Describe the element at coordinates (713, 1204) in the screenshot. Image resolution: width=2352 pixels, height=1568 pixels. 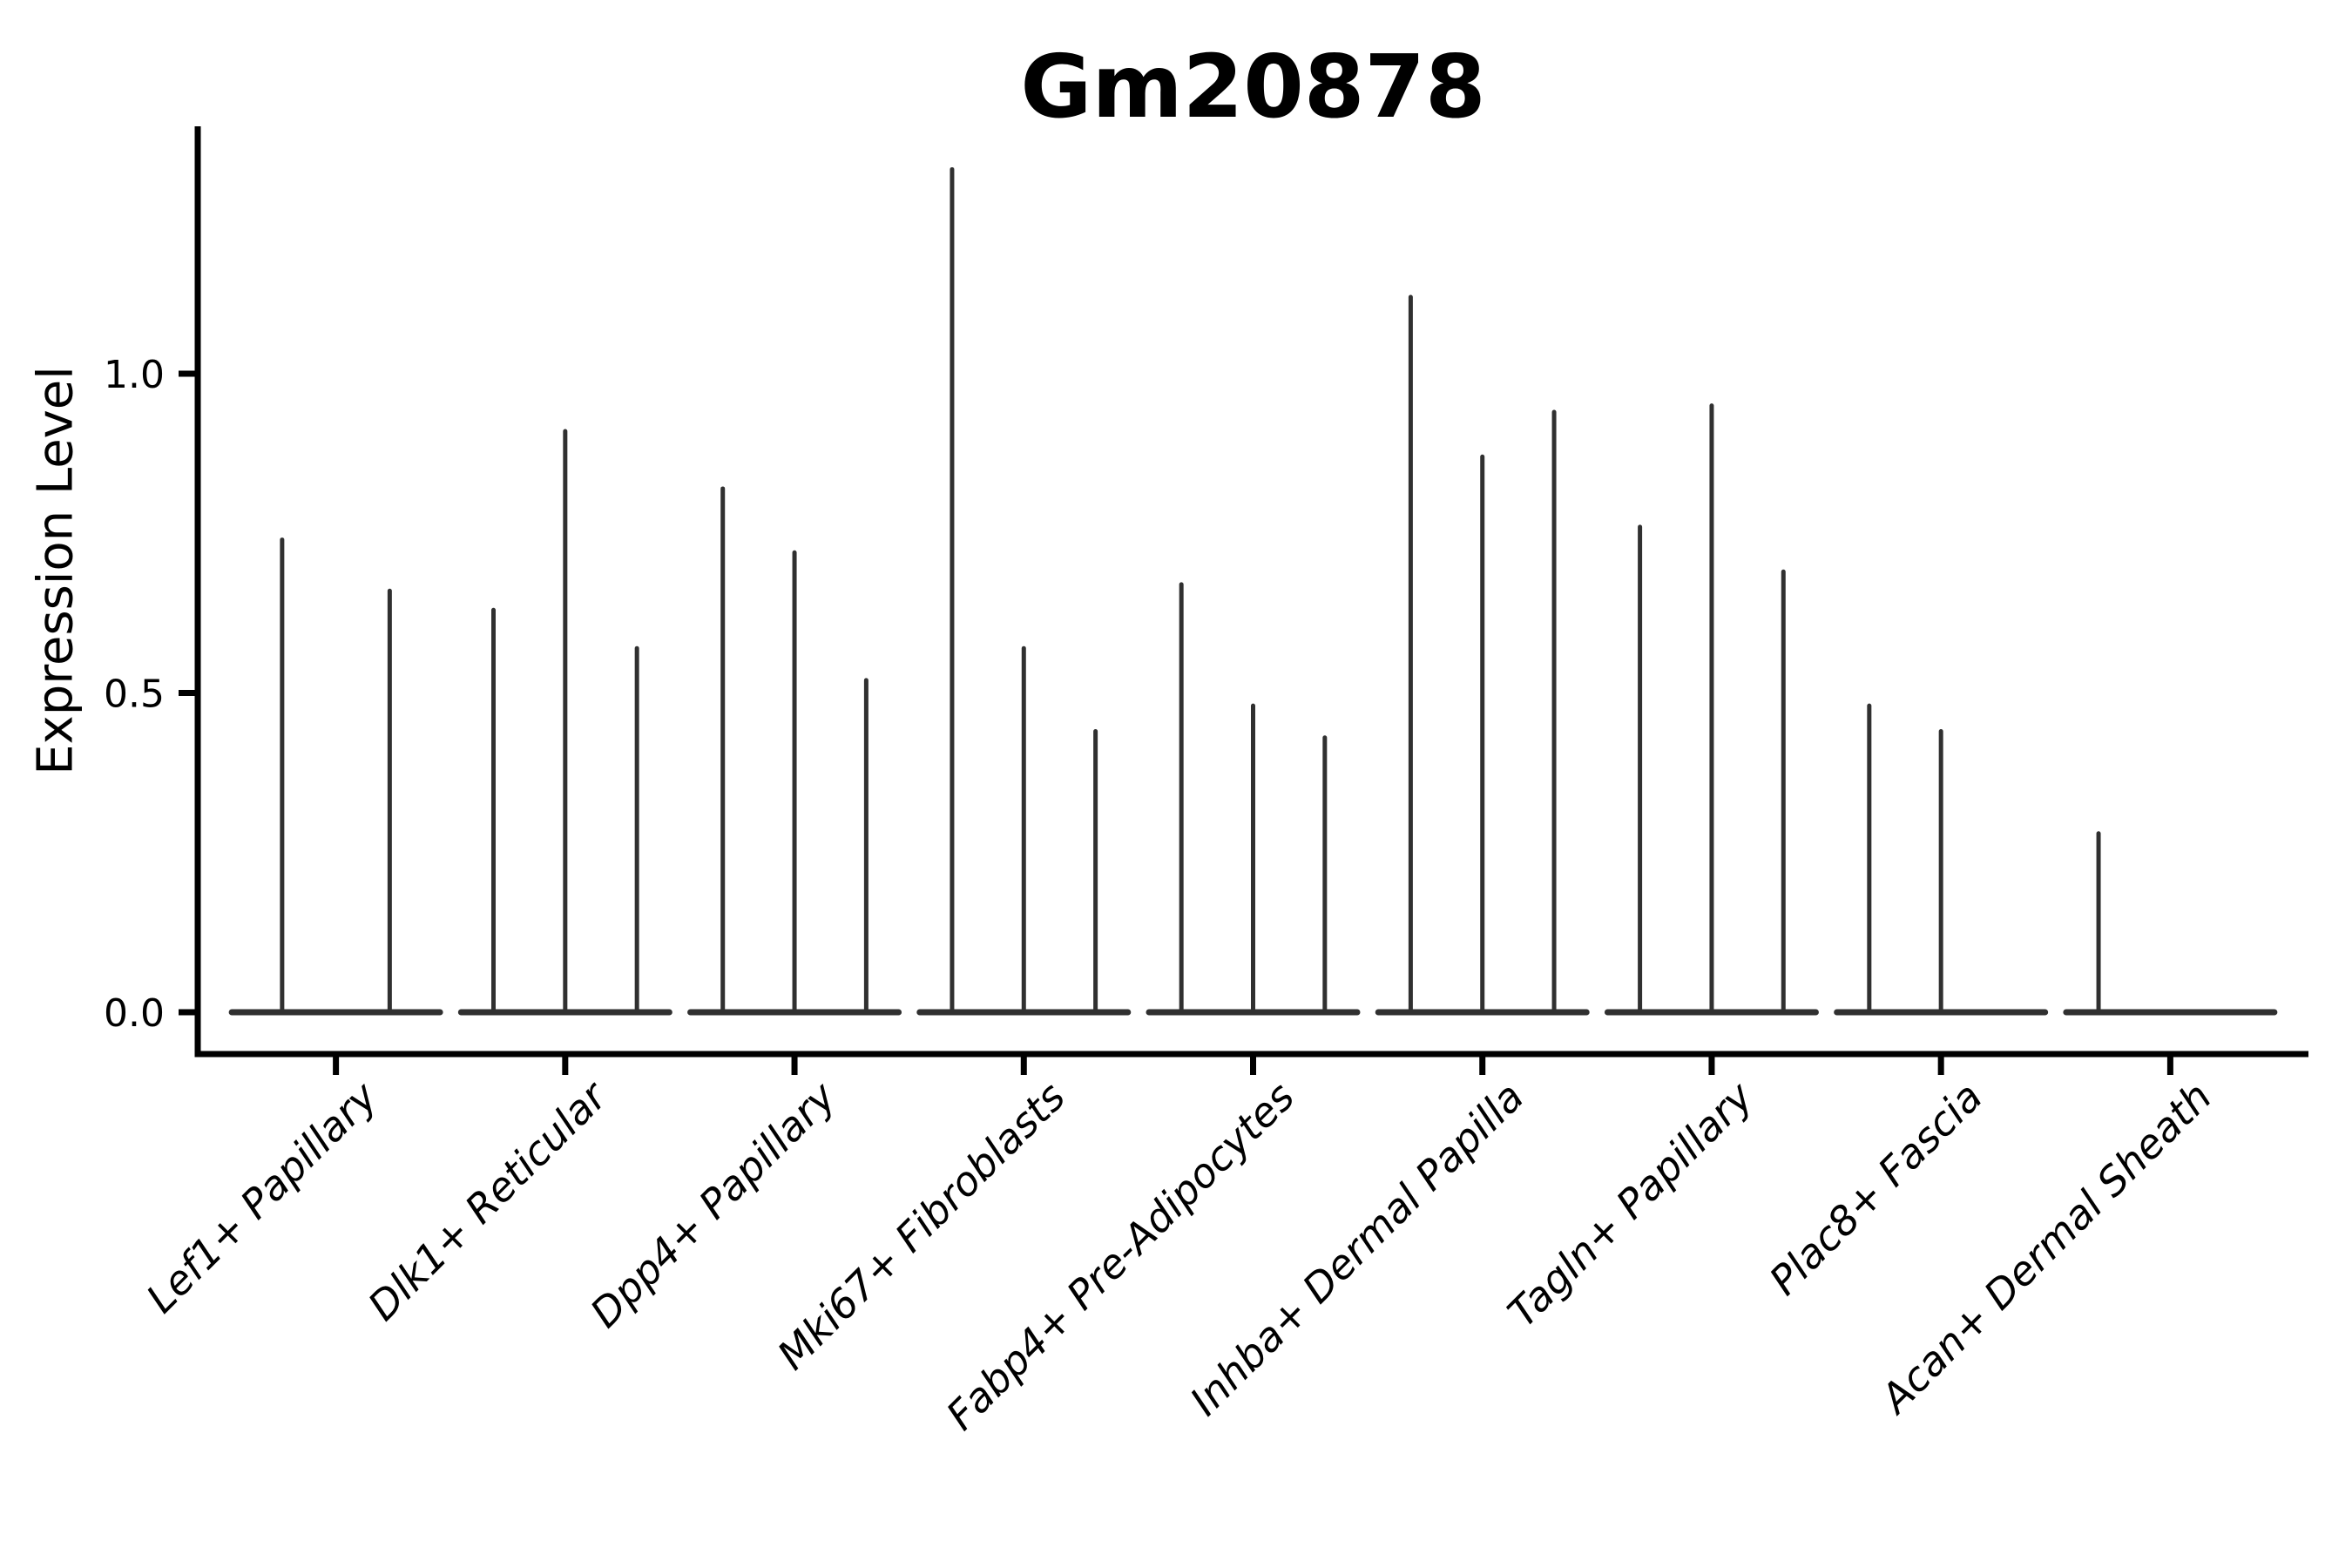
I see `x-category-label: Dpp4+ Papillary` at that location.